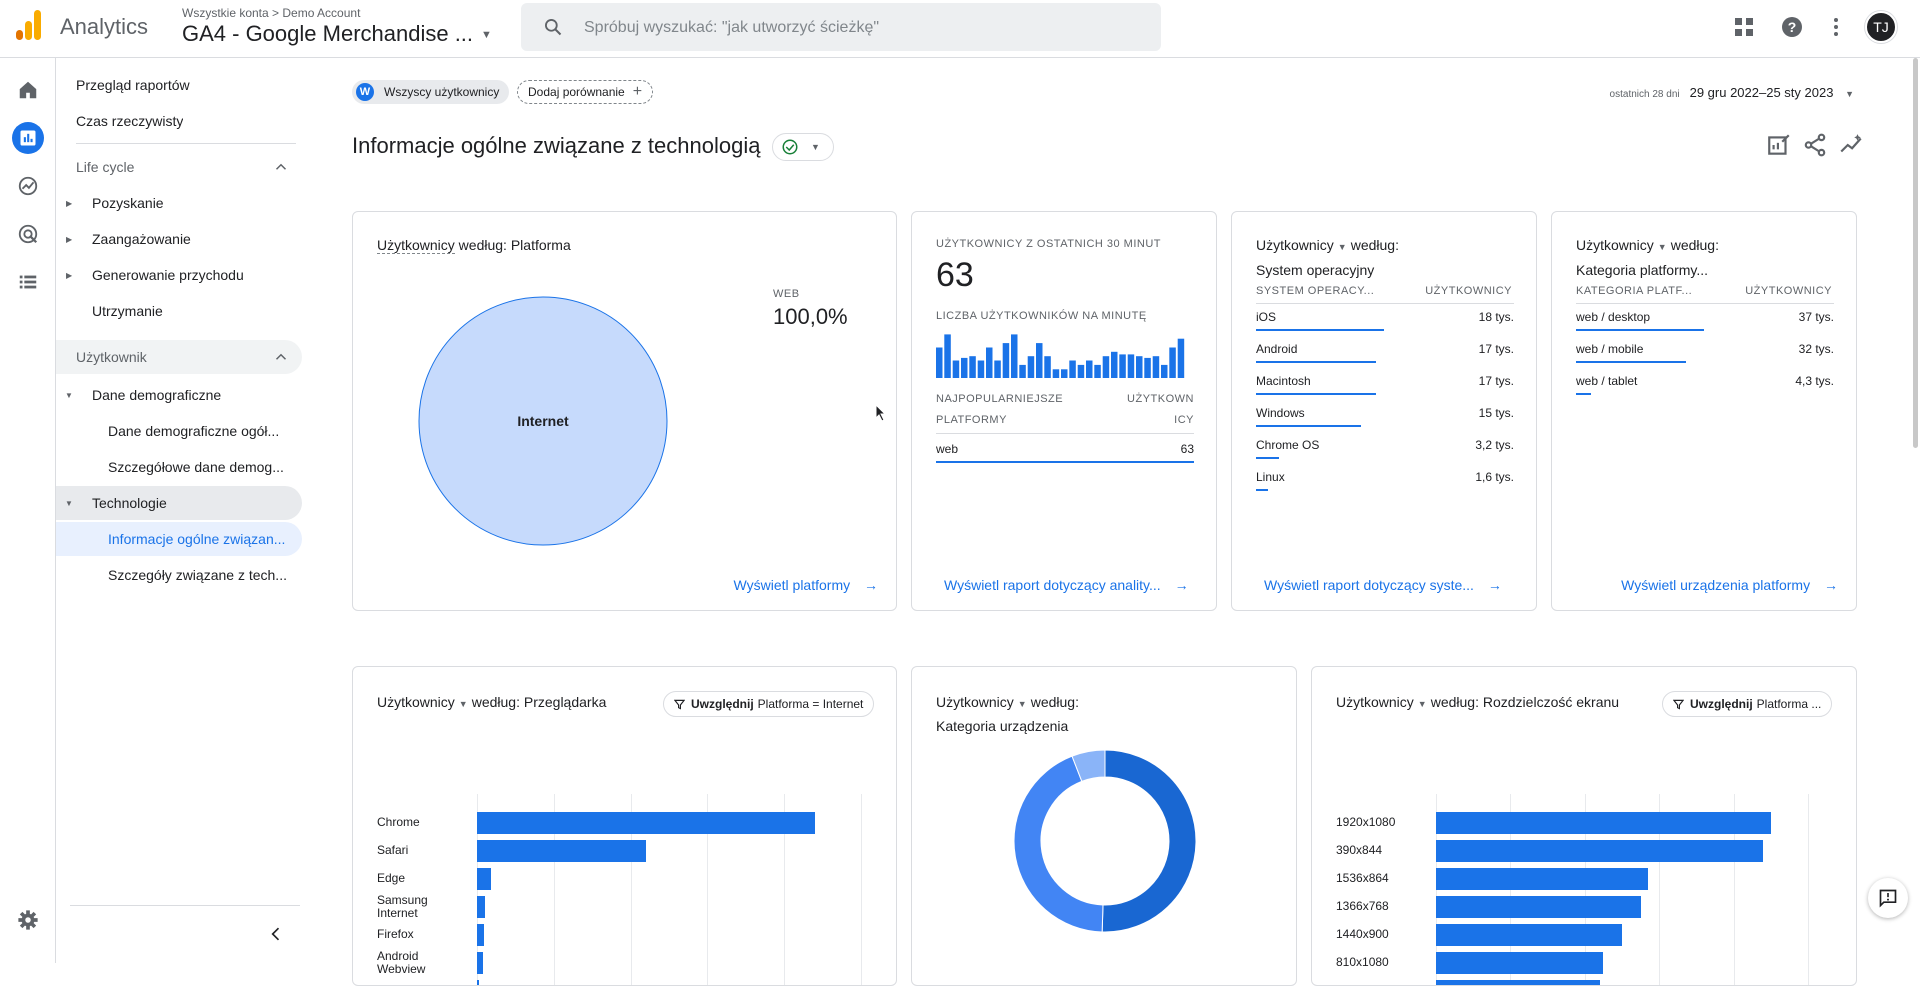  I want to click on more-vert-icon, so click(1836, 27).